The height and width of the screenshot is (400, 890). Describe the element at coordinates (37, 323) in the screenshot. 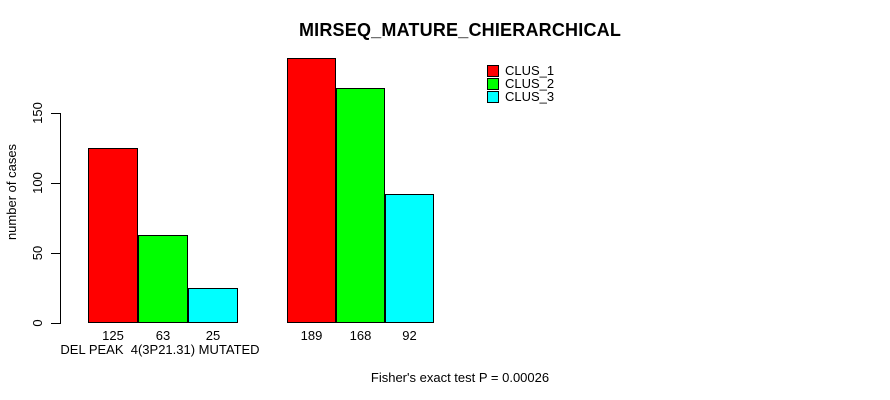

I see `y-tick-label: 0` at that location.